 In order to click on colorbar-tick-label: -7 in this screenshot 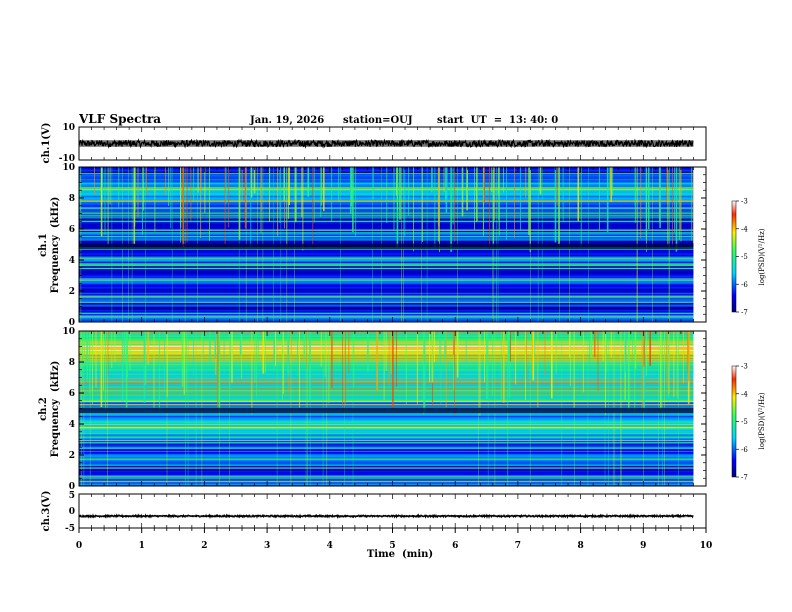, I will do `click(744, 478)`.